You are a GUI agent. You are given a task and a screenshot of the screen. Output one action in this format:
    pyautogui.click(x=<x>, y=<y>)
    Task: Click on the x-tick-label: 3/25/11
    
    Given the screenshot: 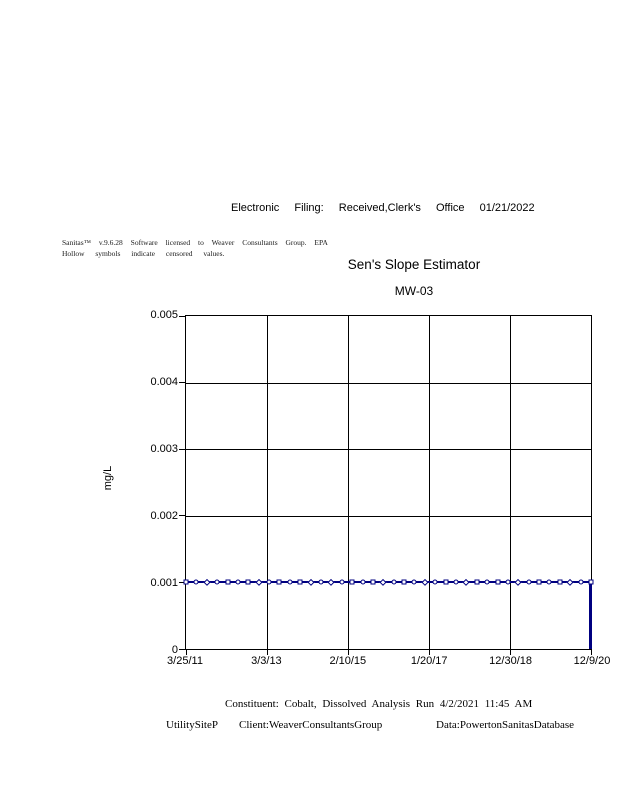 What is the action you would take?
    pyautogui.click(x=185, y=661)
    